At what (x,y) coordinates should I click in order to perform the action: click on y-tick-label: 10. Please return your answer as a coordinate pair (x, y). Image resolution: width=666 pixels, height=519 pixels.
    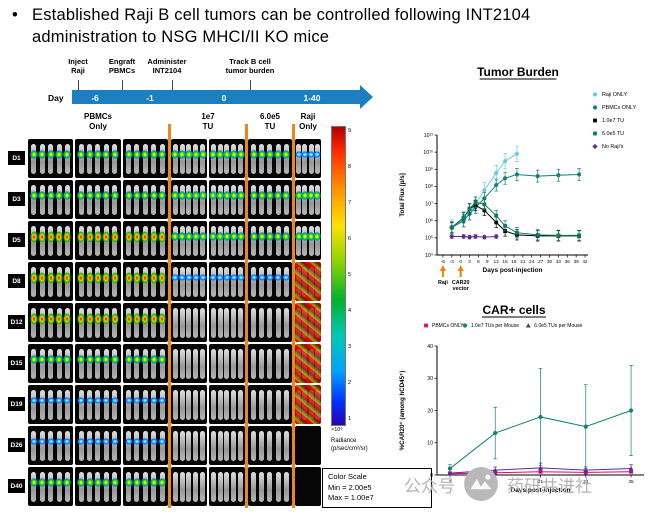
    Looking at the image, I should click on (430, 444).